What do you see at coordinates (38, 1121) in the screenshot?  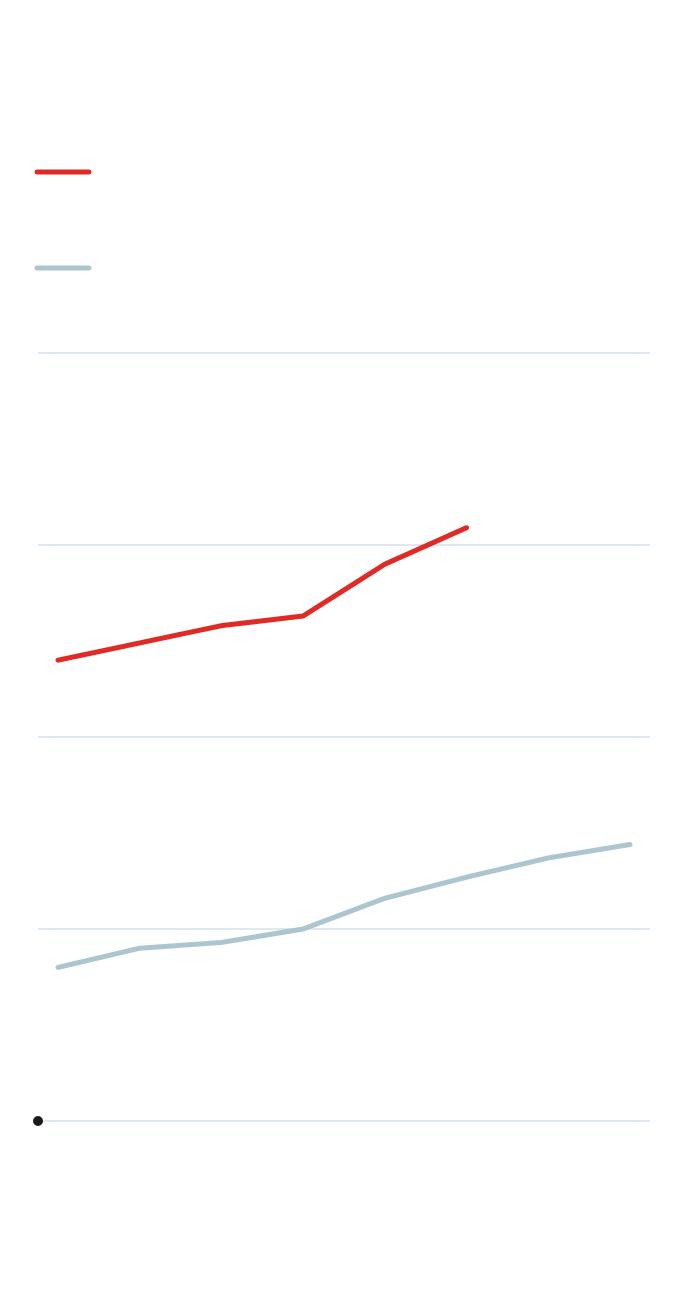 I see `origin-dot` at bounding box center [38, 1121].